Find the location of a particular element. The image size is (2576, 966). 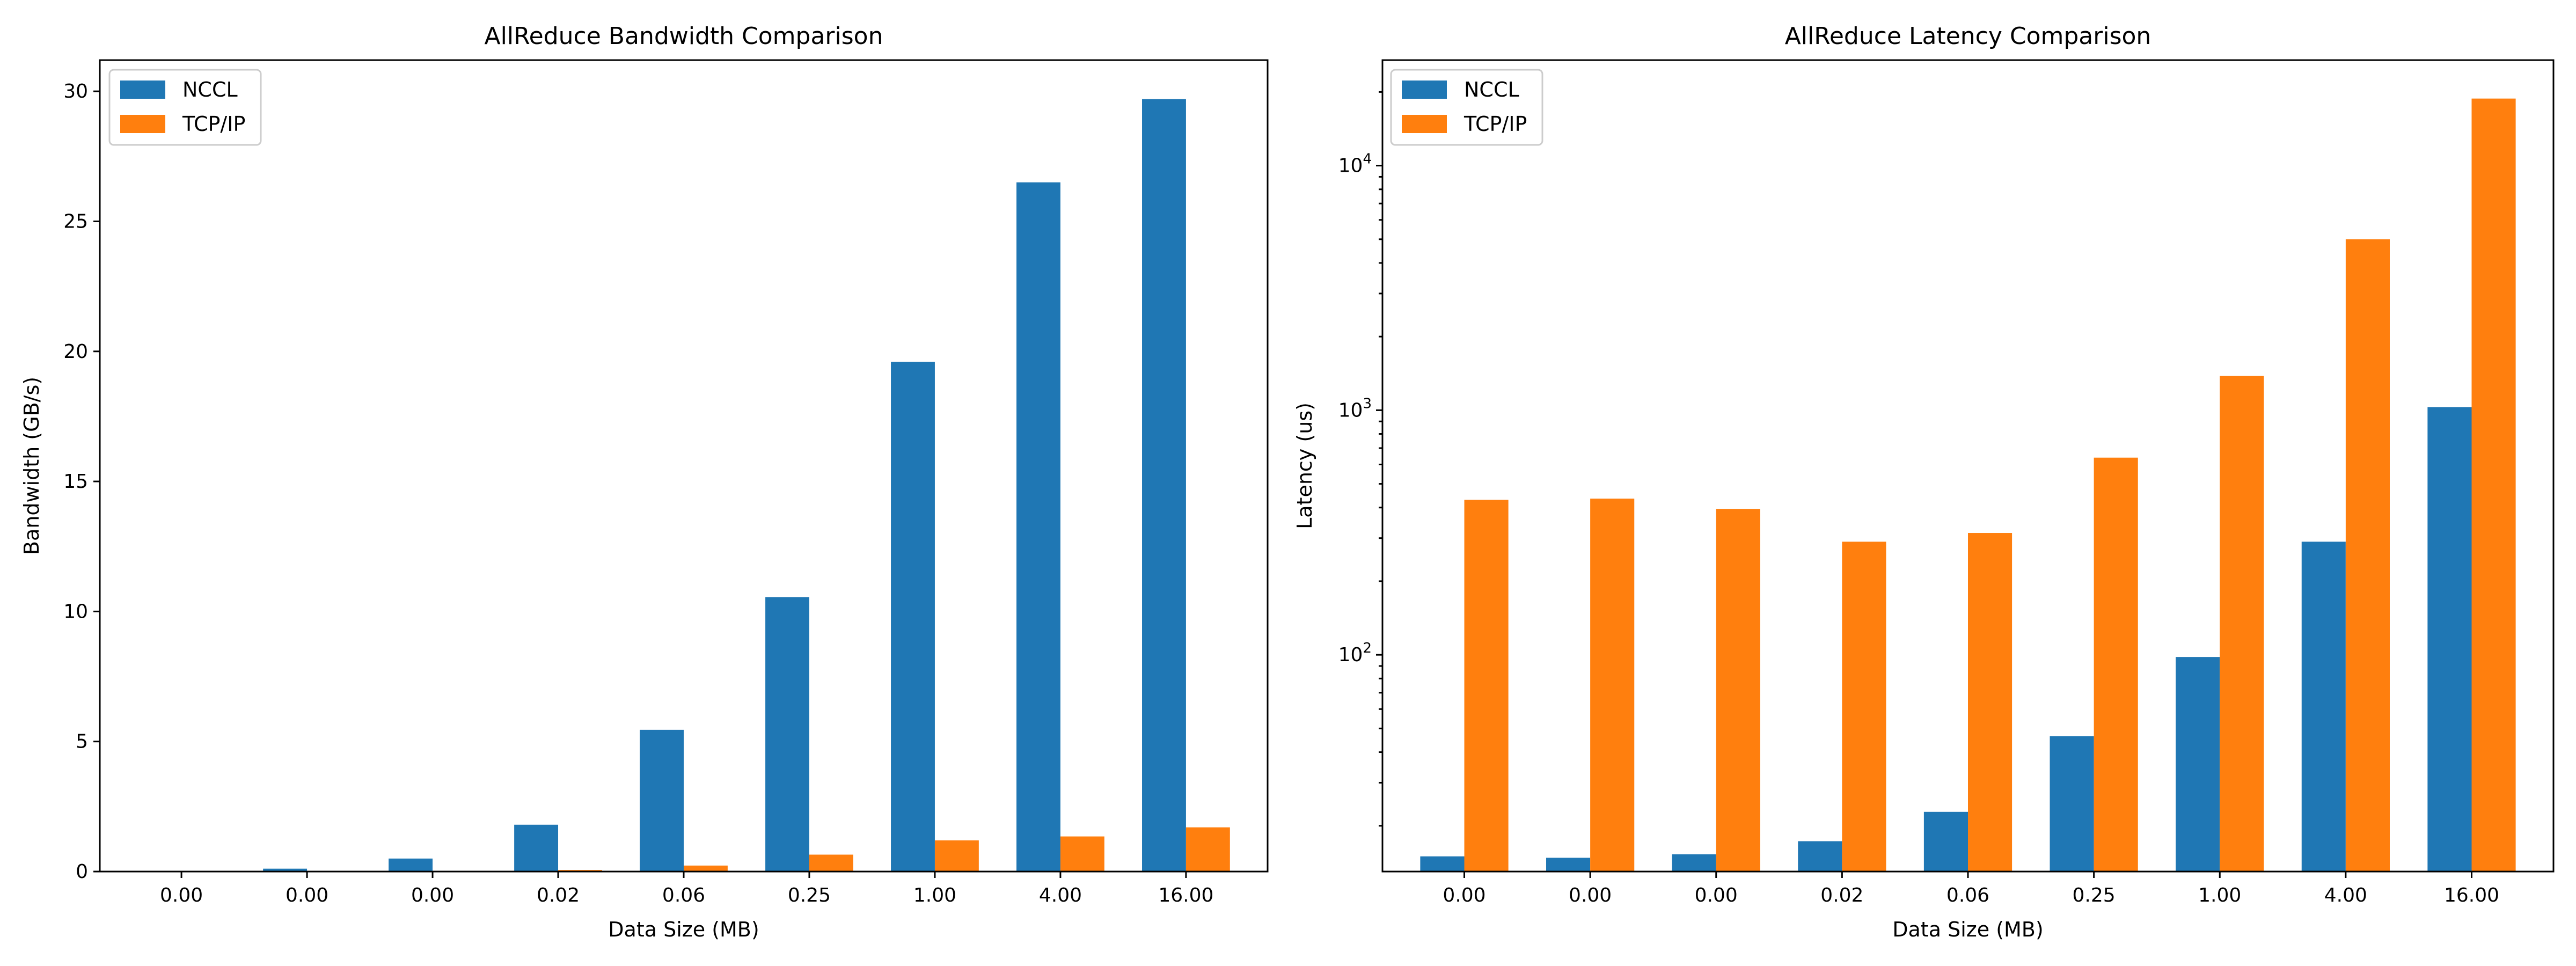

bandwidth-x-tick-label: 0.02 is located at coordinates (558, 895).